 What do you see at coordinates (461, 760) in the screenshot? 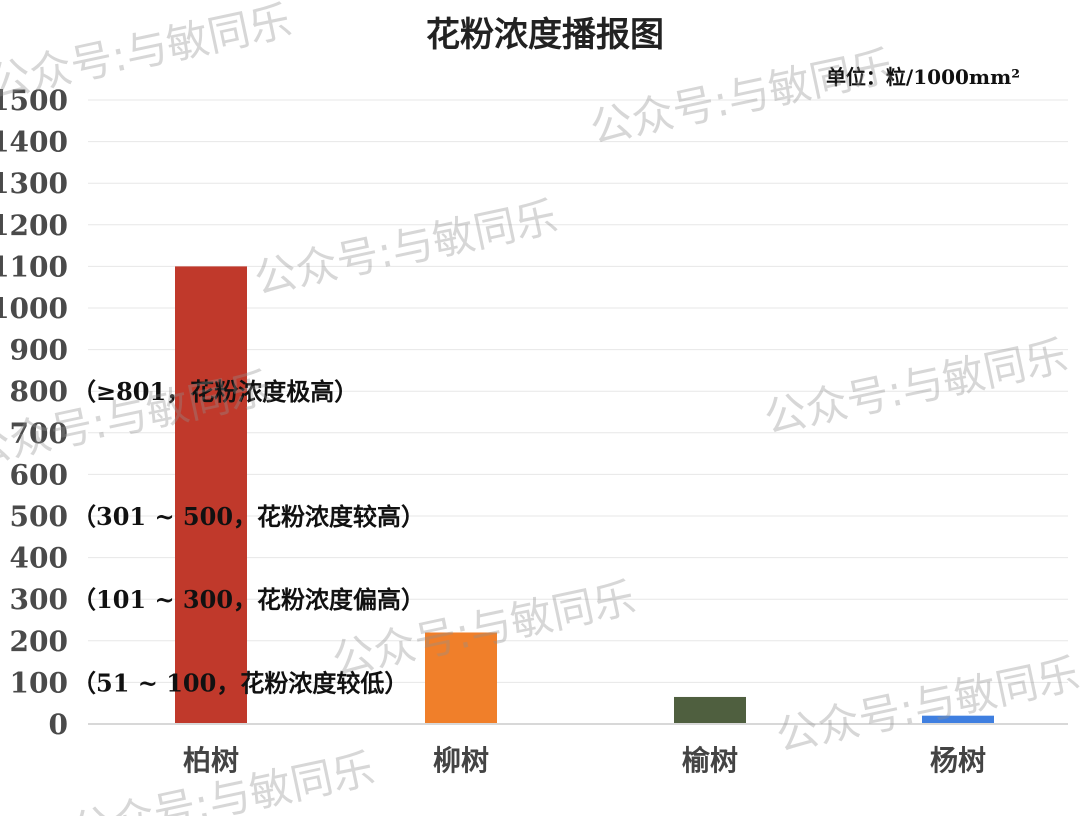
I see `x-tick-label-柳树: 柳树` at bounding box center [461, 760].